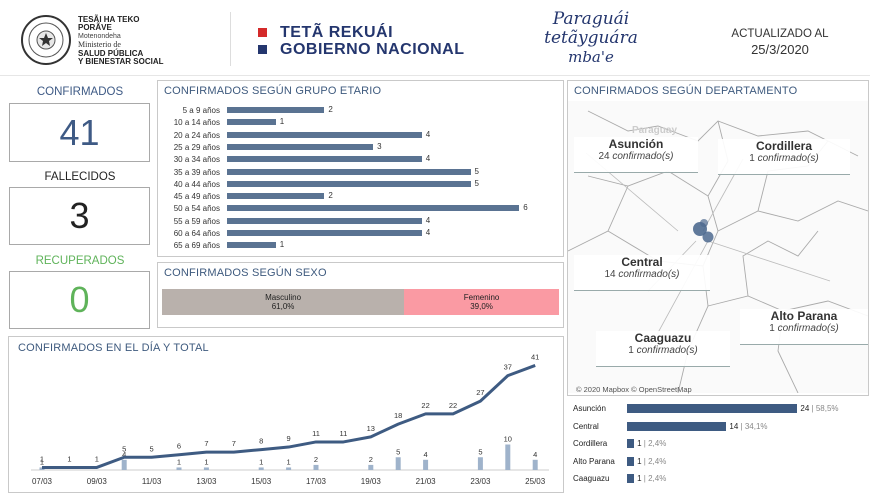 The height and width of the screenshot is (498, 870). What do you see at coordinates (80, 177) in the screenshot?
I see `deaths-label: FALLECIDOS` at bounding box center [80, 177].